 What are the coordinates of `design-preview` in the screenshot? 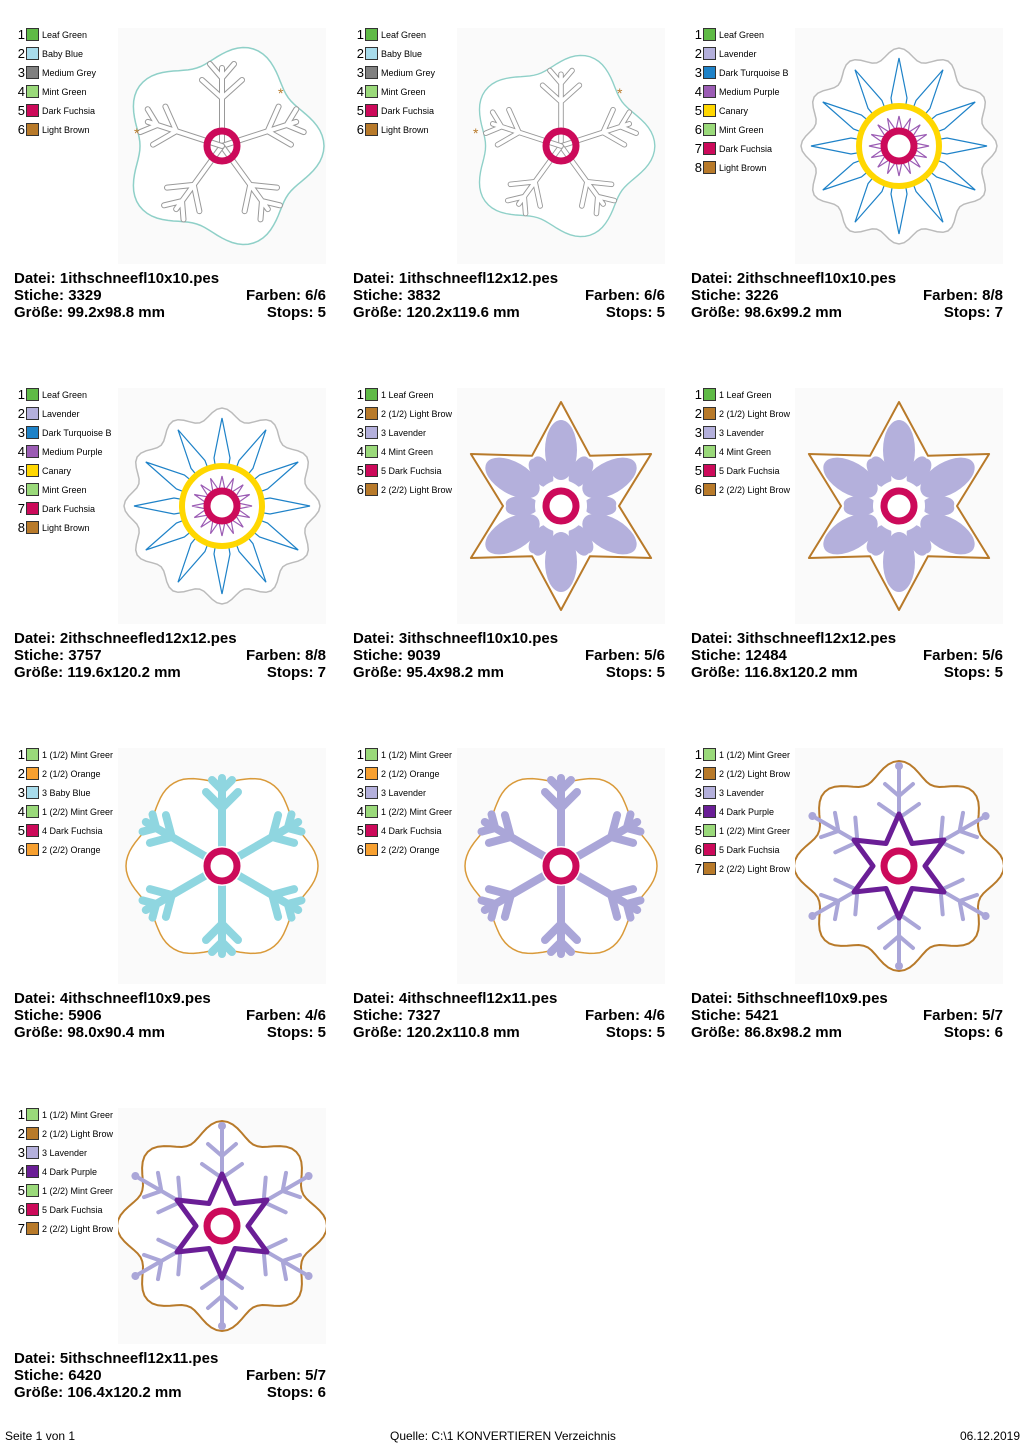 It's located at (561, 506).